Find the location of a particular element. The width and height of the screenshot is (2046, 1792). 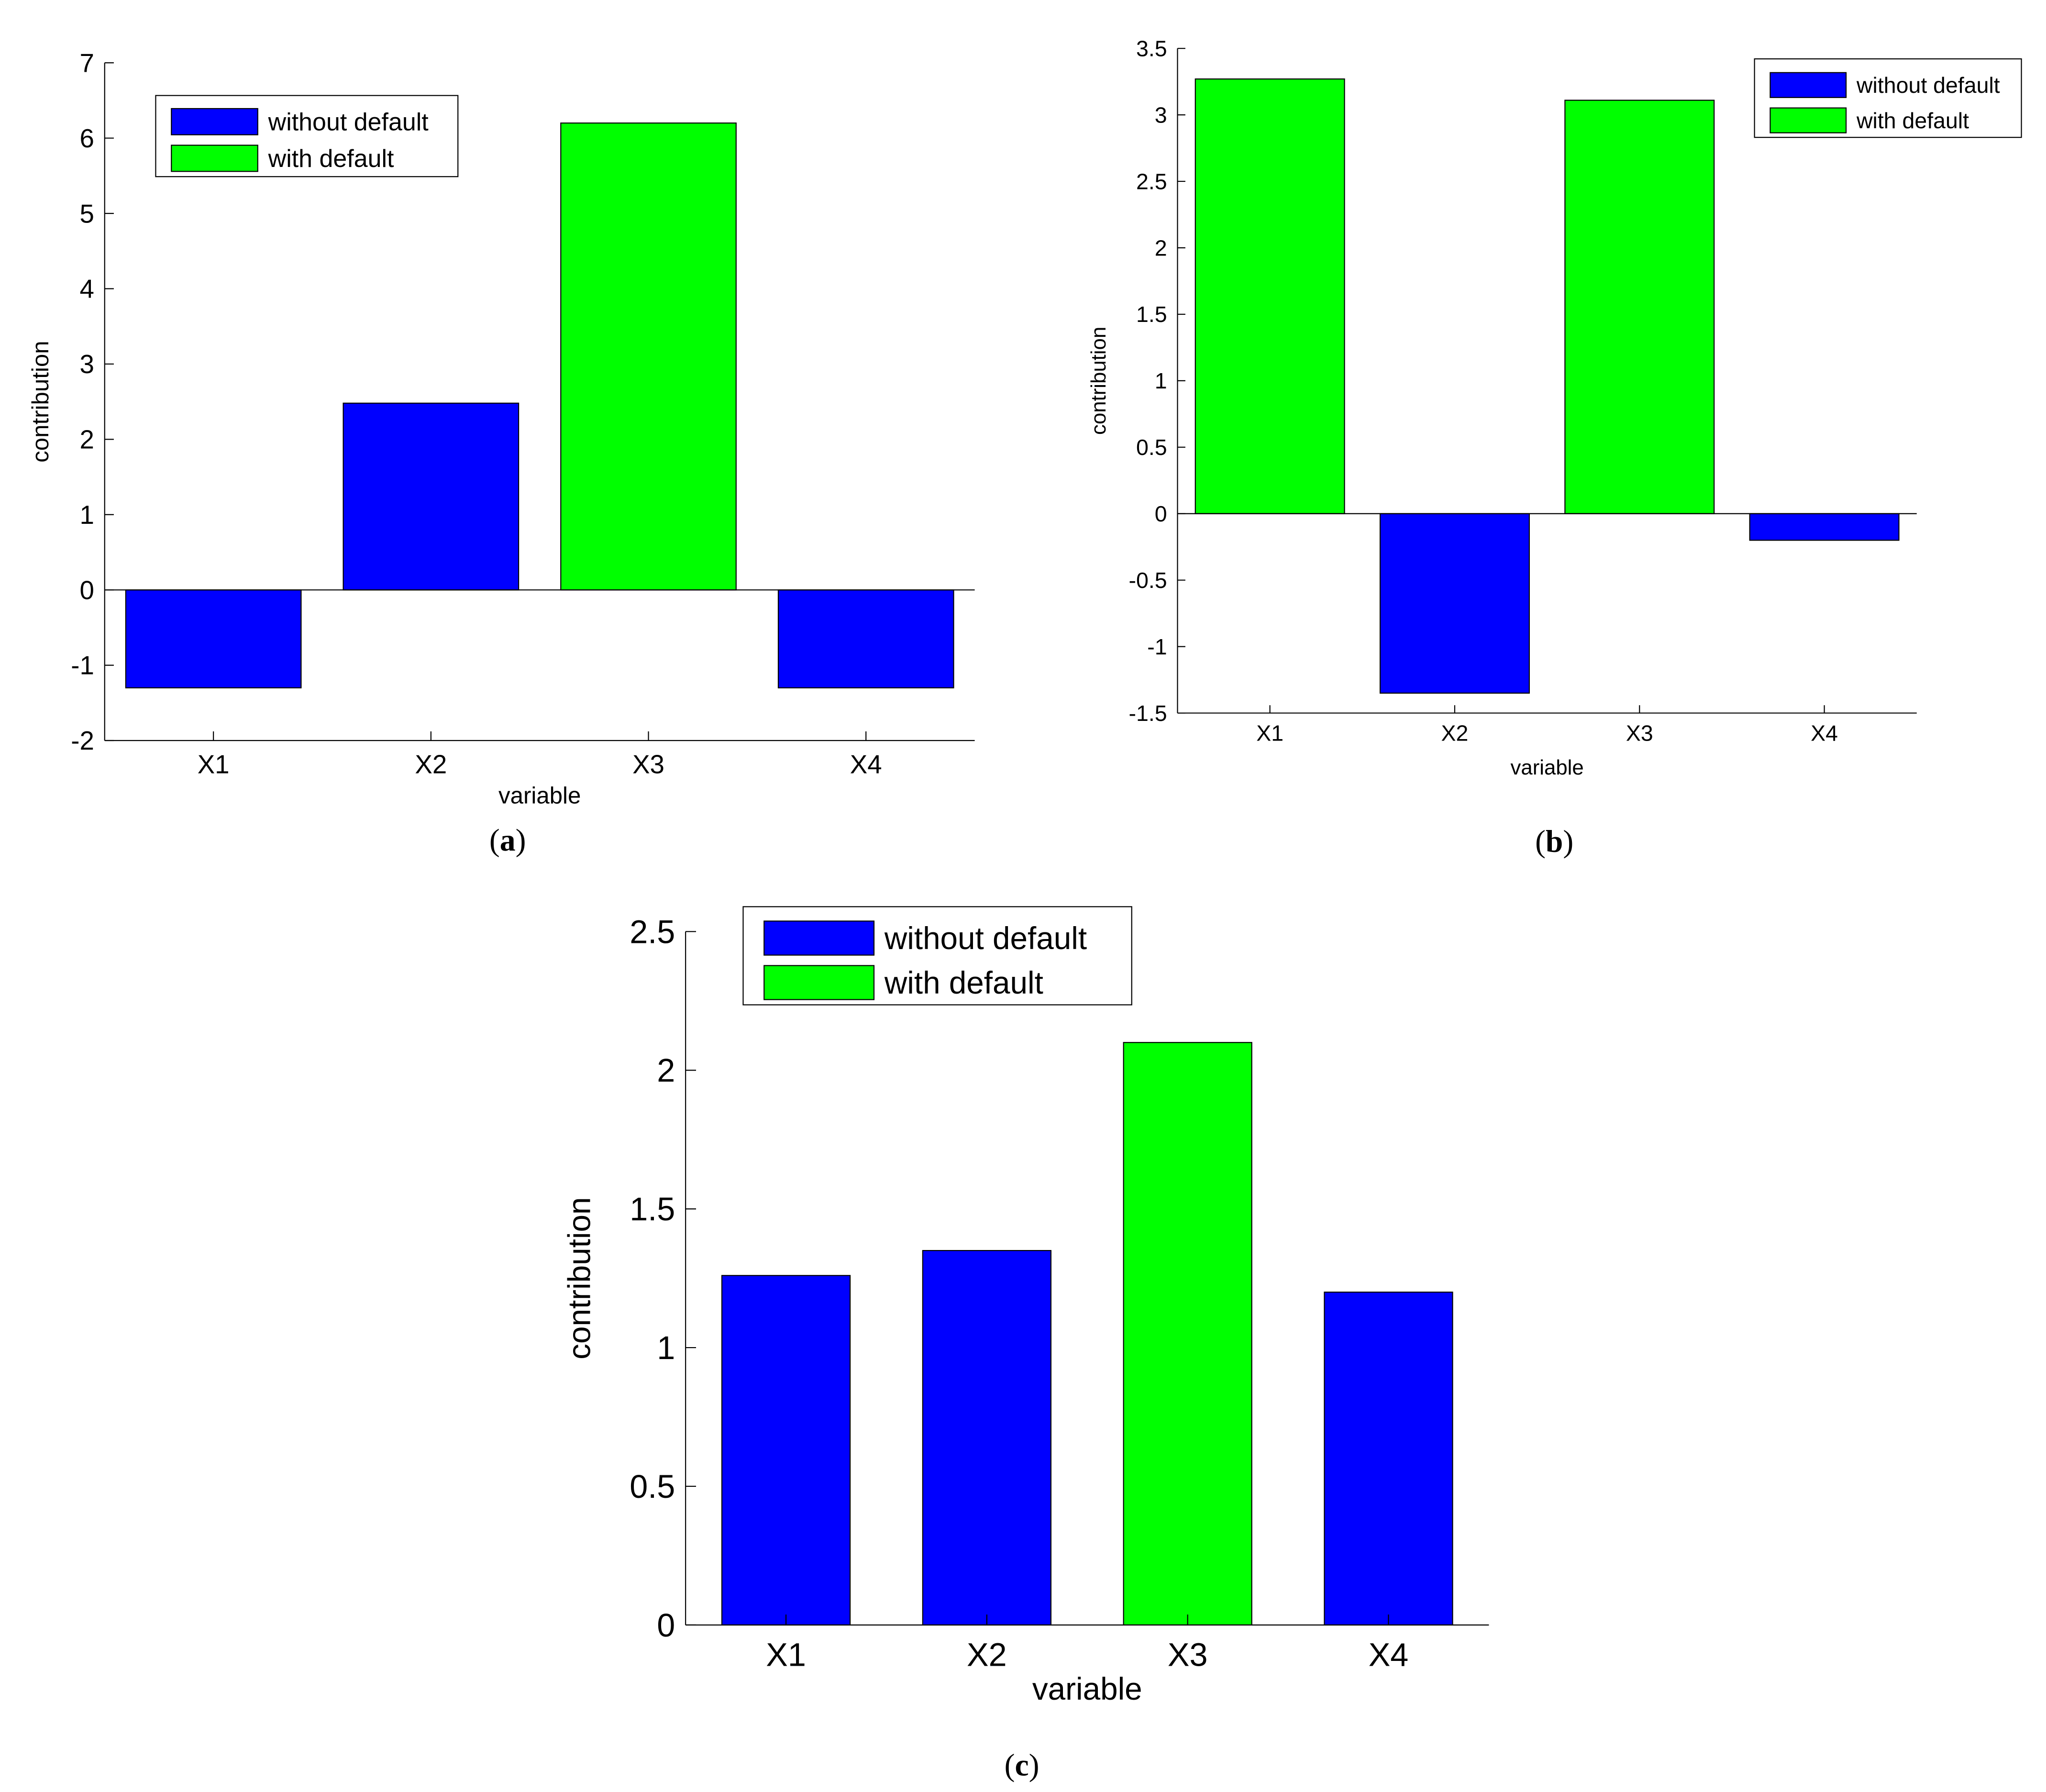

panel-caption: (a) is located at coordinates (507, 840).